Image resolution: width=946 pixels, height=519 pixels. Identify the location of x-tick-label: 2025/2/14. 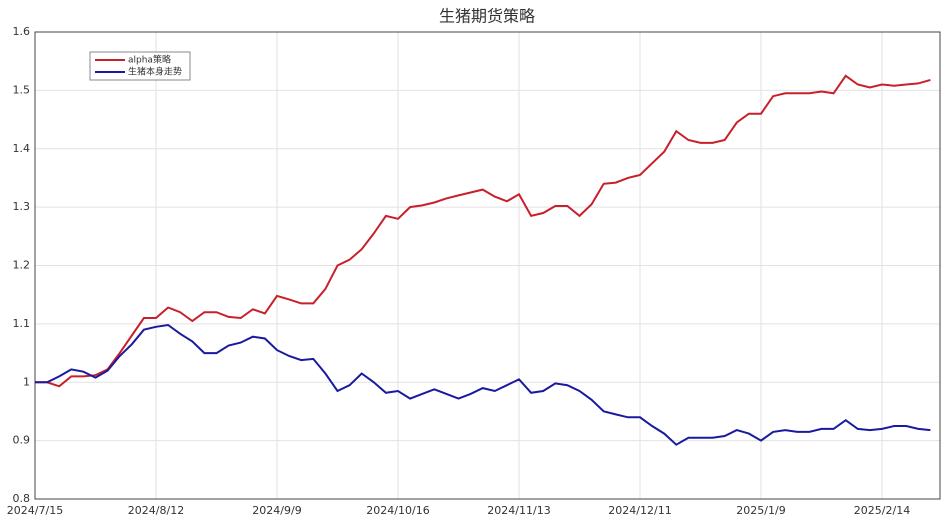
(882, 510).